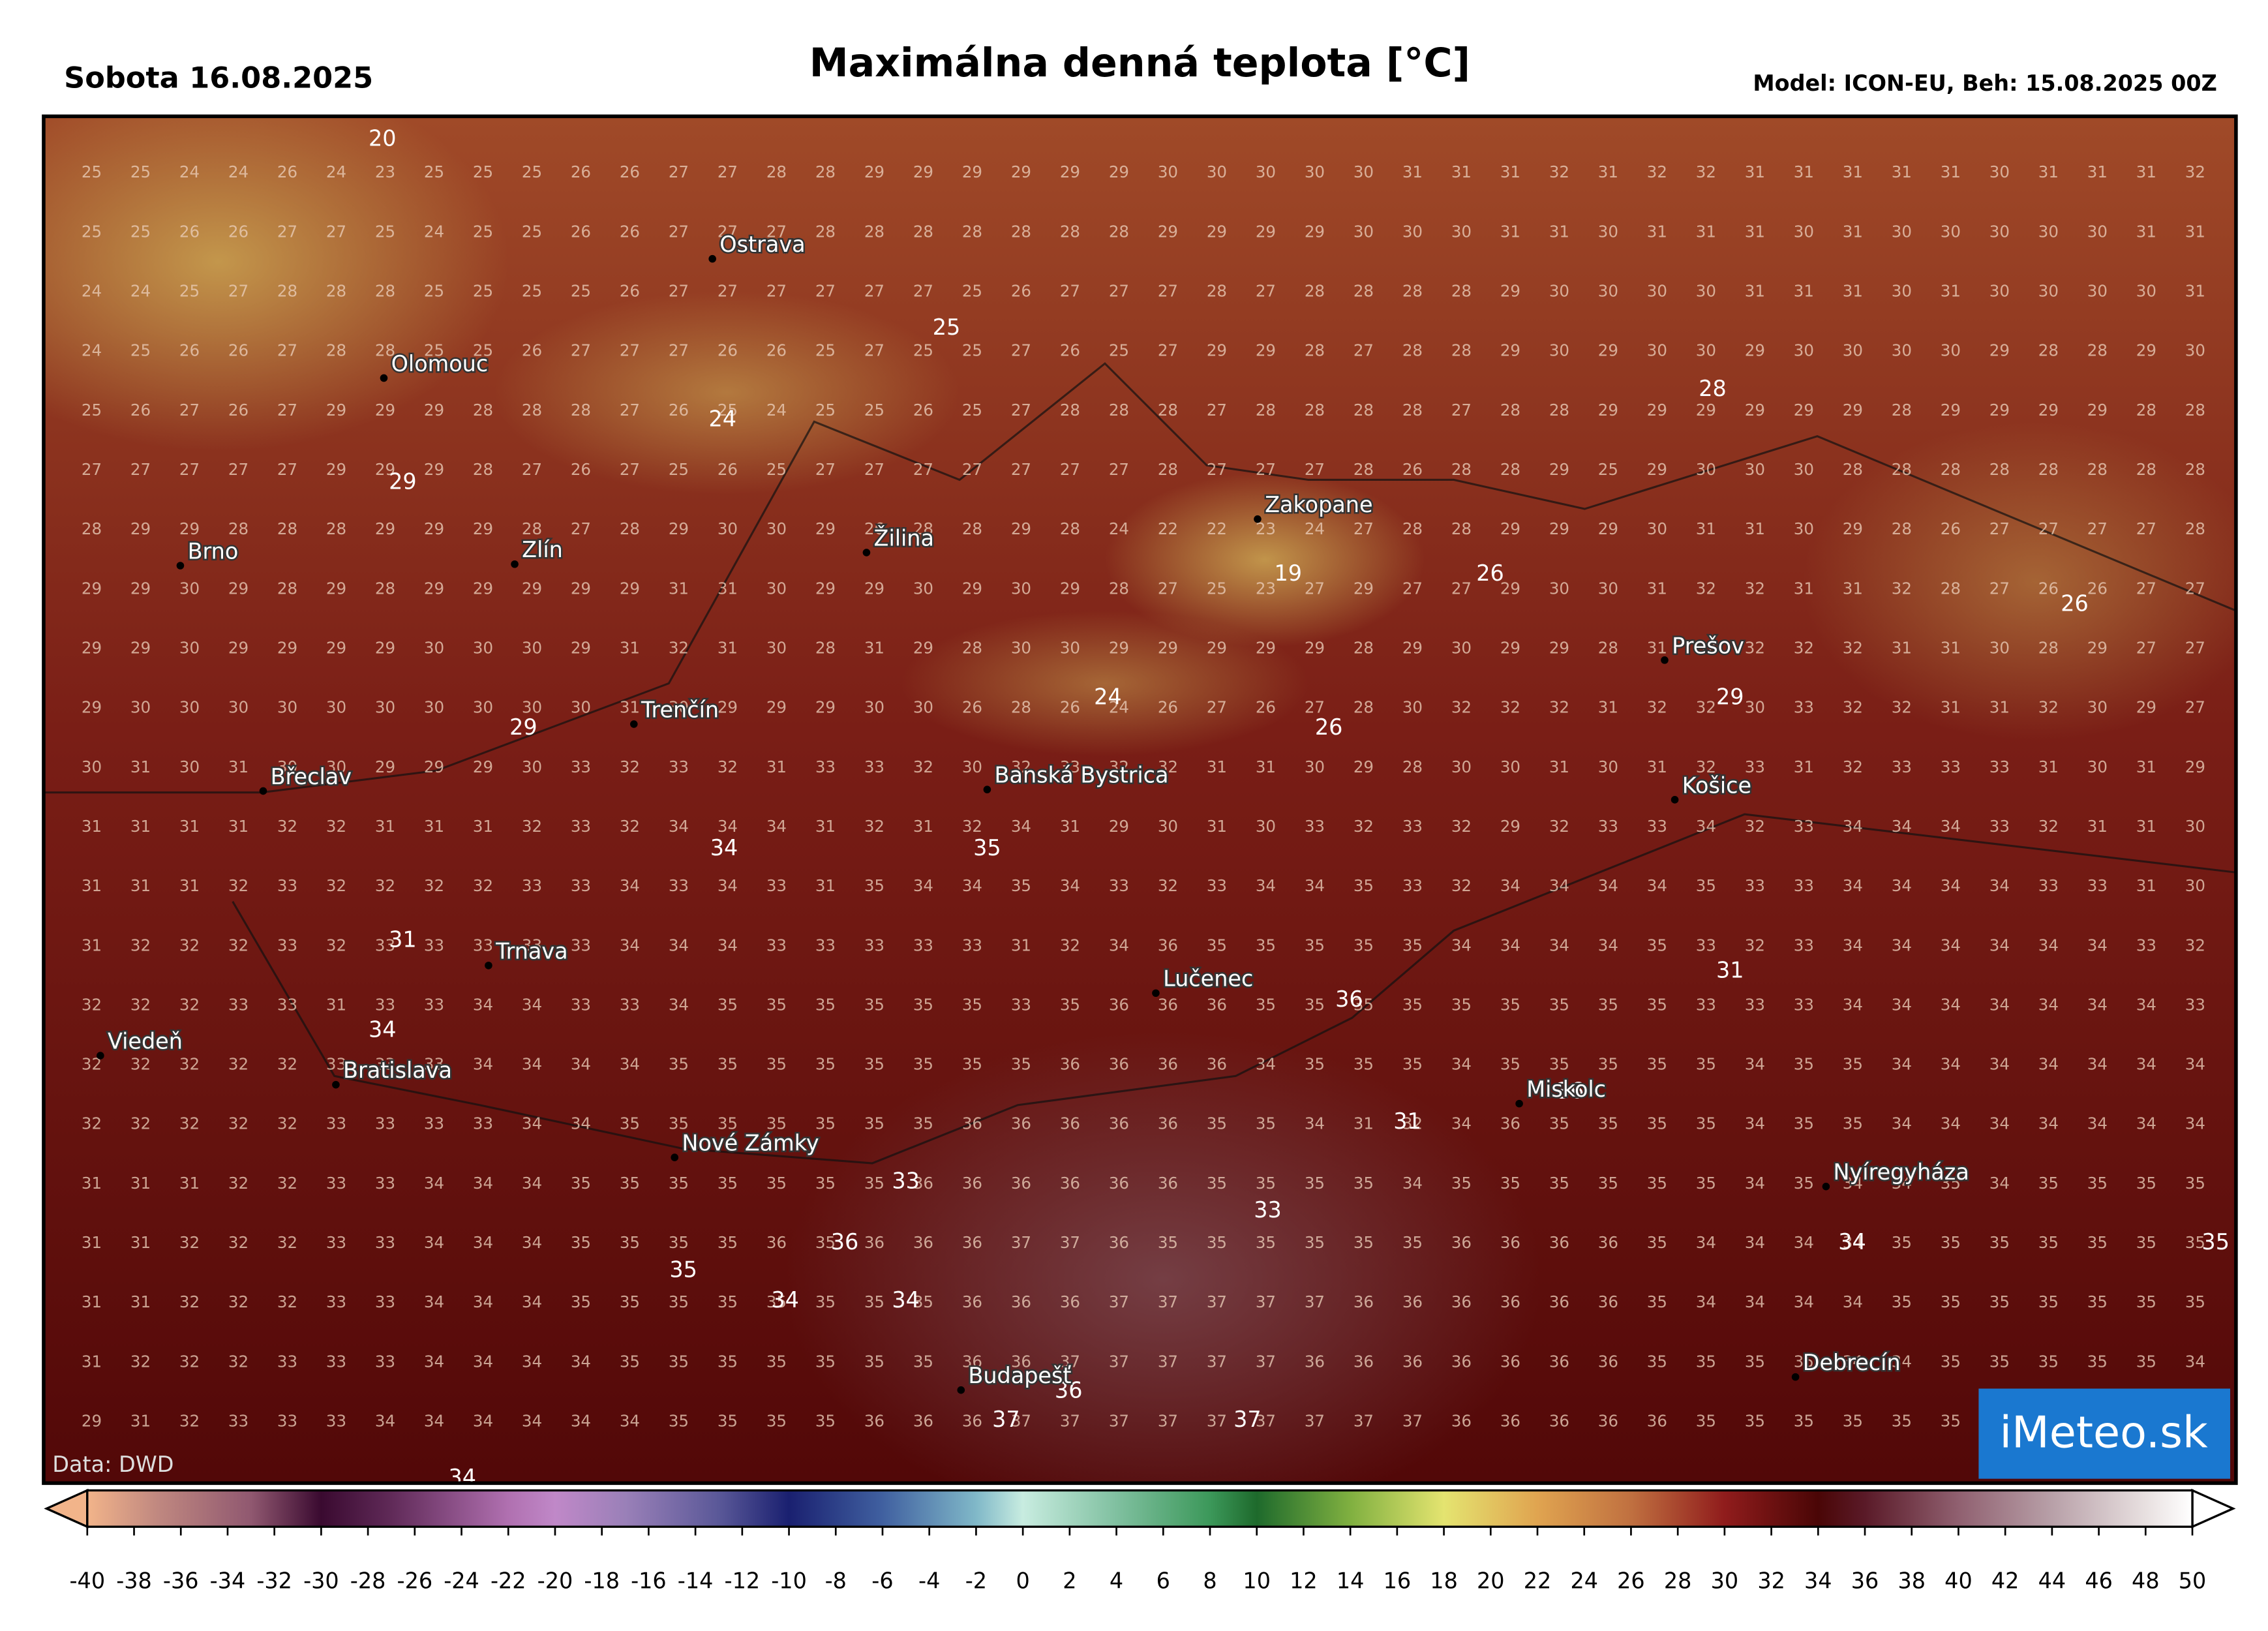 The image size is (2268, 1631). I want to click on city-name: Miskolc, so click(1566, 1089).